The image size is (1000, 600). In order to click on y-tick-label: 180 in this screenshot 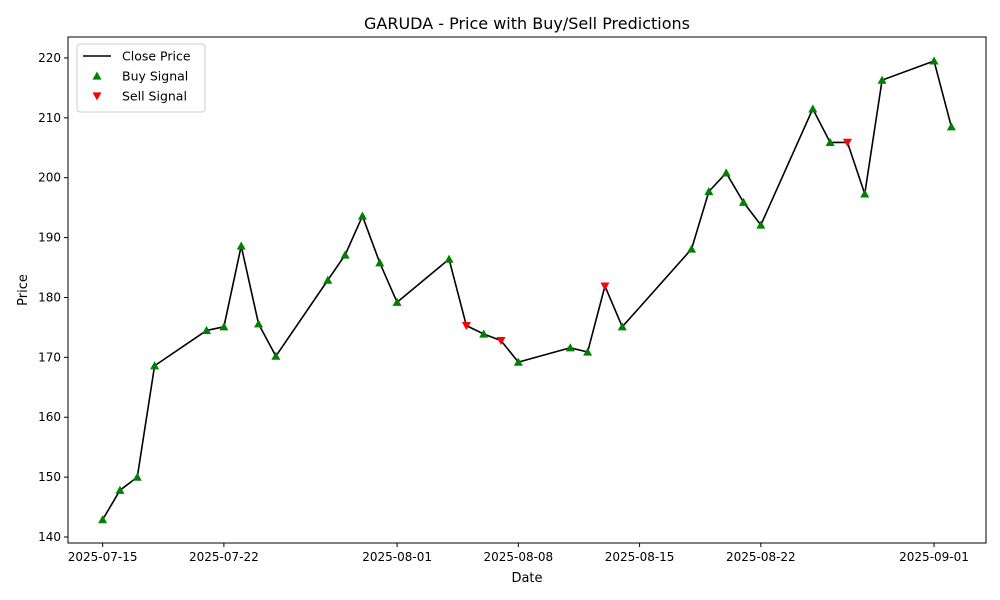, I will do `click(49, 297)`.